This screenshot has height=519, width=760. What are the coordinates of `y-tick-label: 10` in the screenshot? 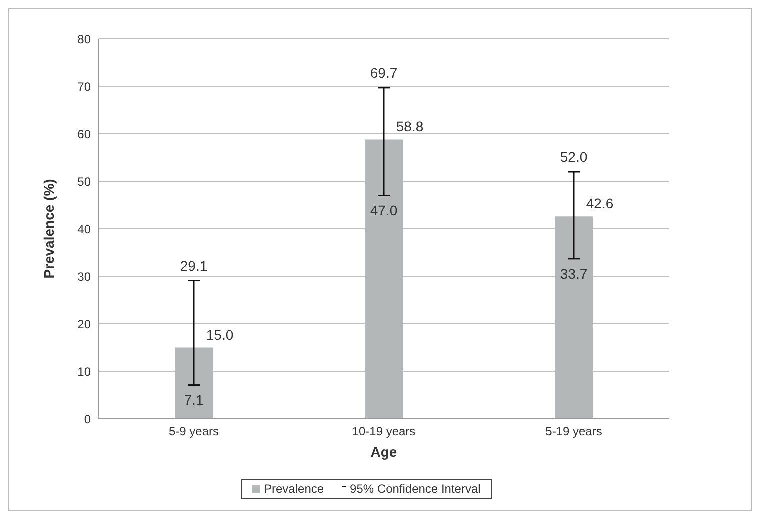 It's located at (85, 371).